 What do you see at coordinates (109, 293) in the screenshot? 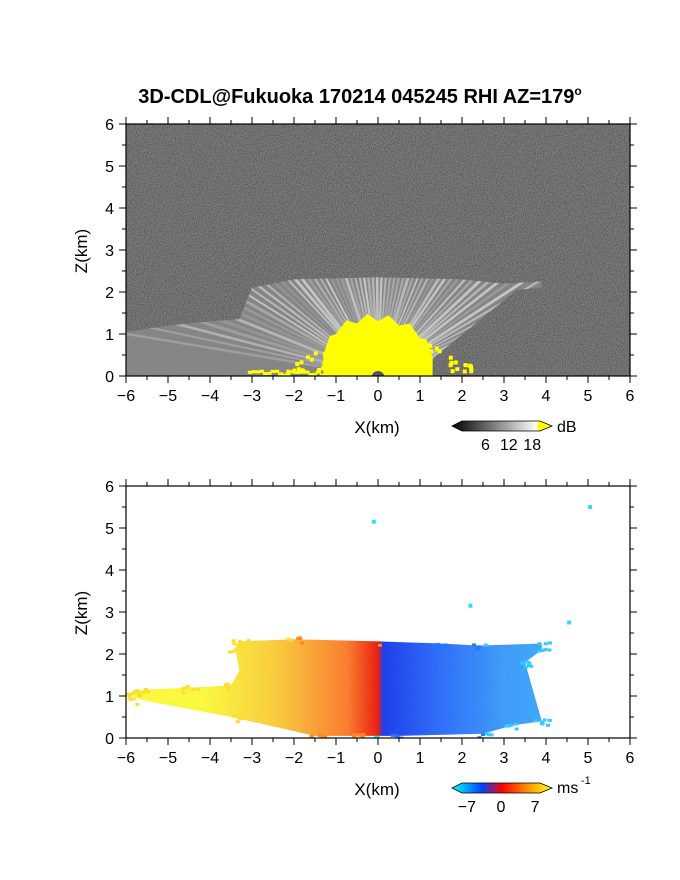
I see `y-tick-label: 2` at bounding box center [109, 293].